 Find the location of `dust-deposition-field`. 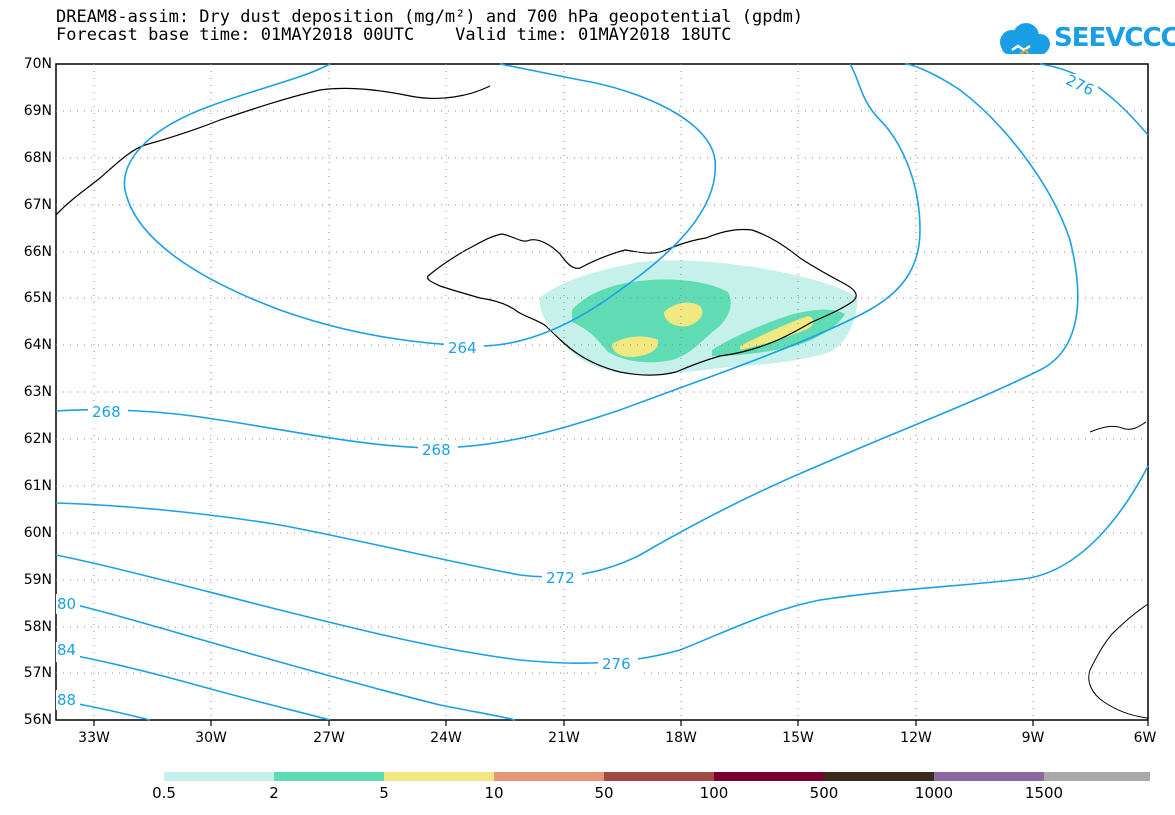

dust-deposition-field is located at coordinates (698, 317).